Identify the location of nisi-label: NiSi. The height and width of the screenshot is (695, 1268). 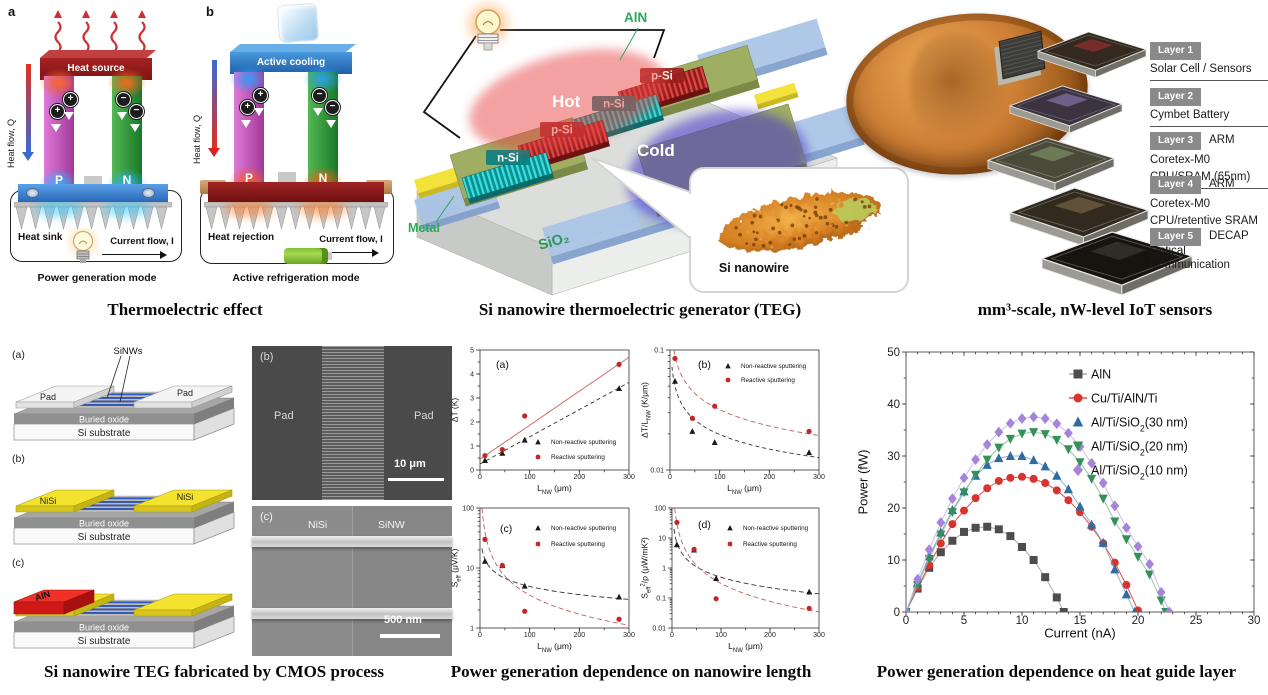
(48, 501).